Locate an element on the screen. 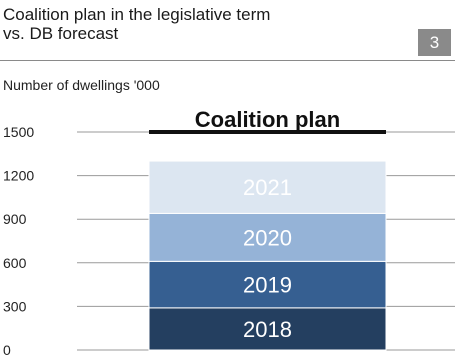 The image size is (455, 356). y-tick-label-300: 300 is located at coordinates (15, 306).